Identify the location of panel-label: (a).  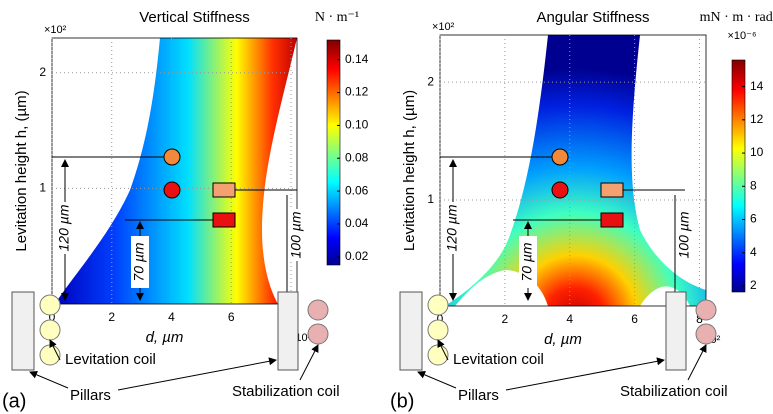
(14, 401).